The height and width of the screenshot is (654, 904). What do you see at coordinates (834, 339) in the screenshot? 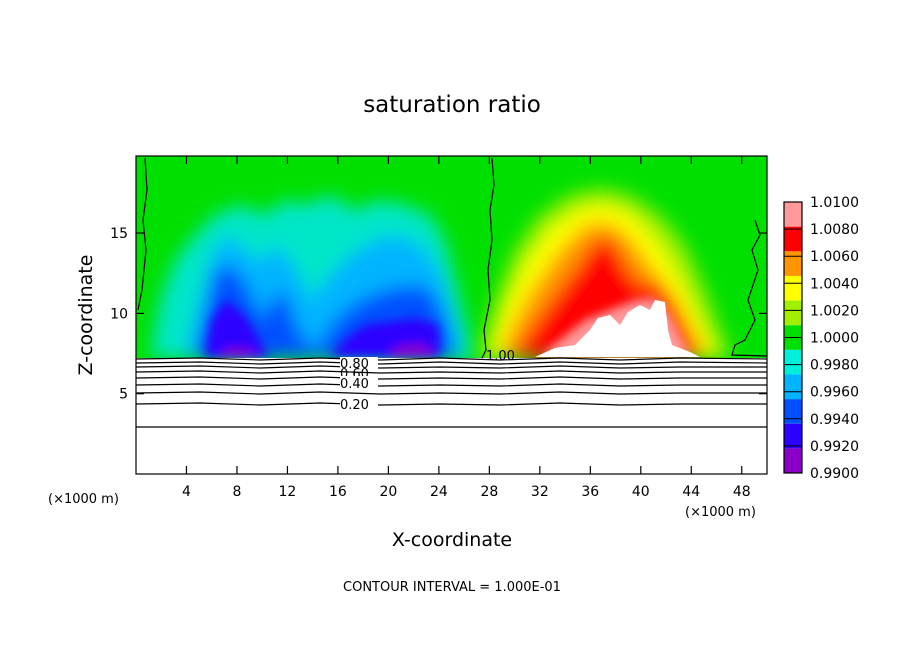
I see `colorbar-label: 1.0000` at bounding box center [834, 339].